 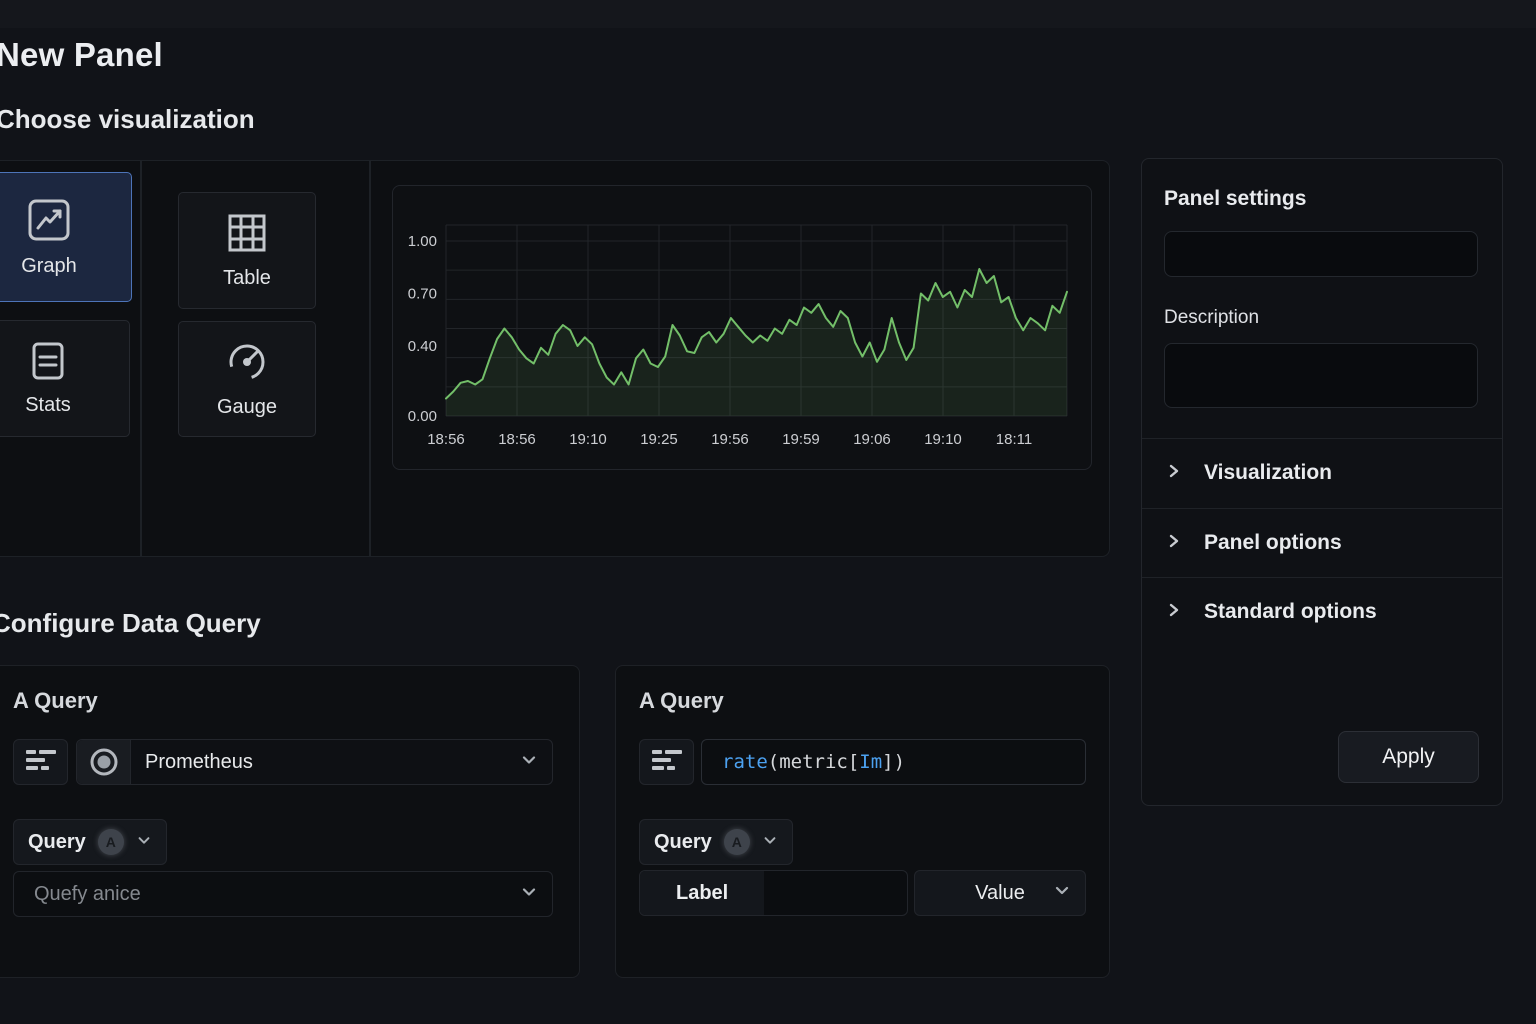 I want to click on stats-icon, so click(x=48, y=361).